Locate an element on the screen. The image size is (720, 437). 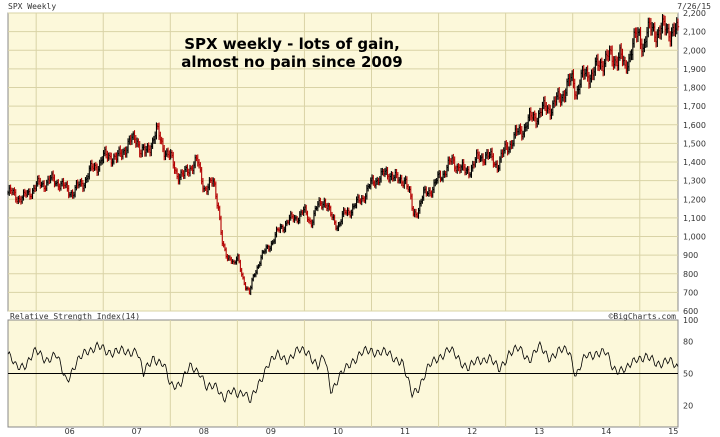
price-tick-label: 600 is located at coordinates (690, 311).